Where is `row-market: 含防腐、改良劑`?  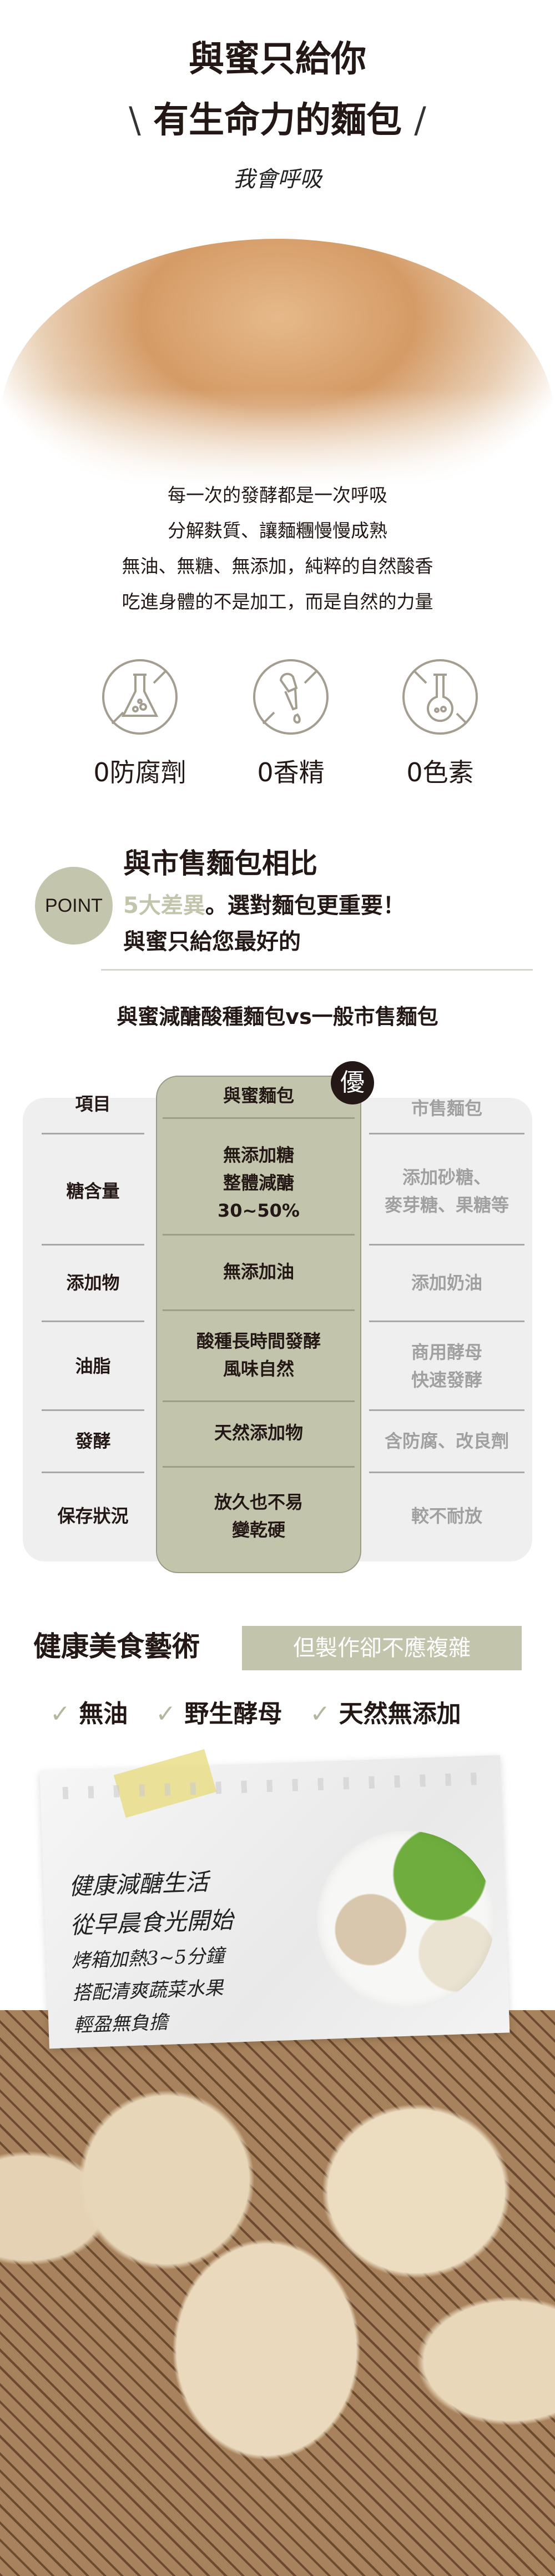
row-market: 含防腐、改良劑 is located at coordinates (447, 1441).